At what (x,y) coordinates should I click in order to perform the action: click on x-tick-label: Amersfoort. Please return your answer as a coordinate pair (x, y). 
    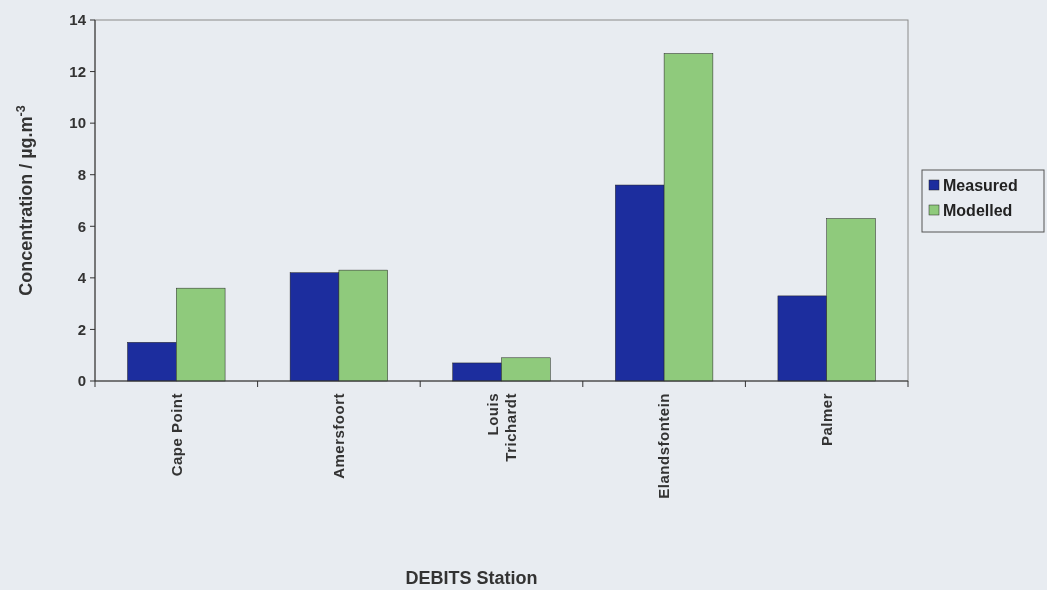
    Looking at the image, I should click on (339, 436).